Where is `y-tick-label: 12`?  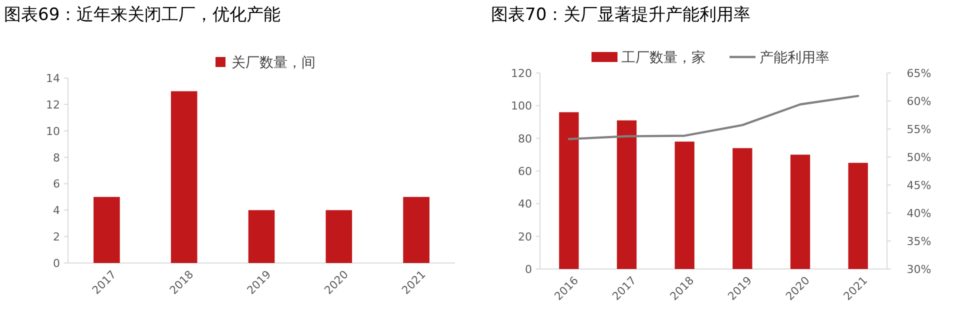
y-tick-label: 12 is located at coordinates (53, 105).